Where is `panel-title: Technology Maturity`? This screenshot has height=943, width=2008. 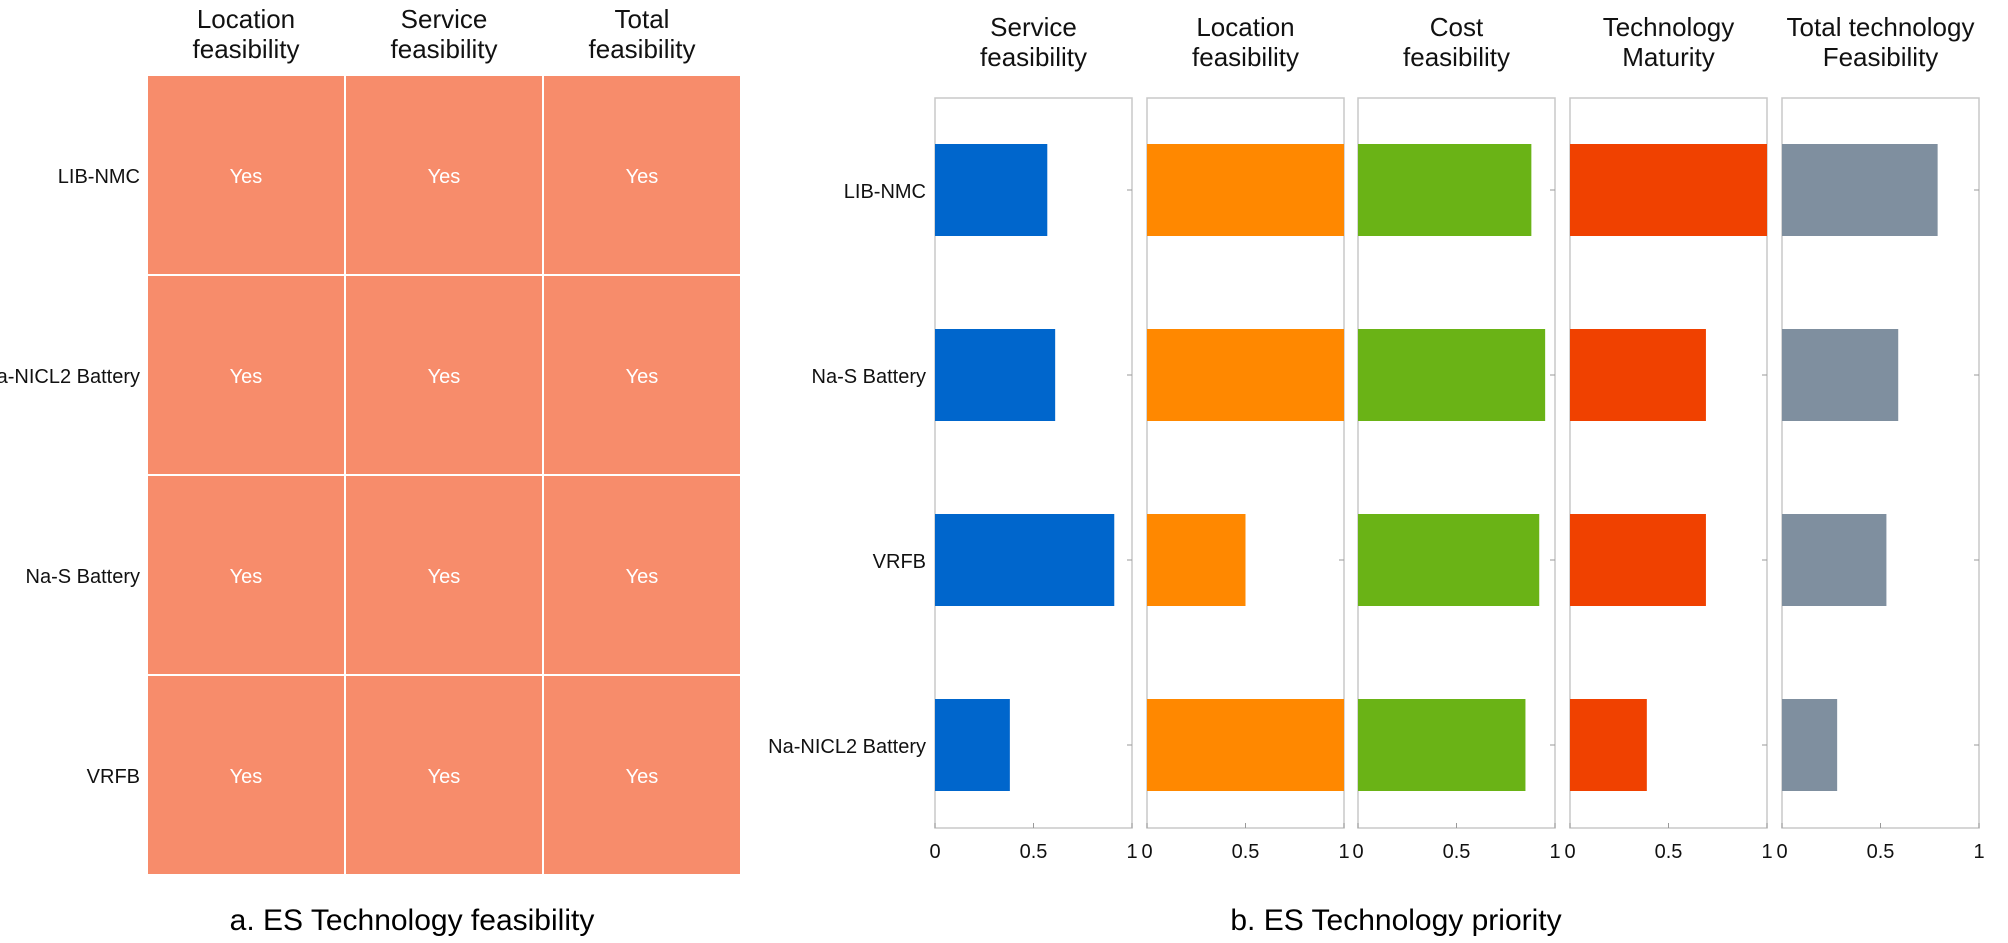 panel-title: Technology Maturity is located at coordinates (1669, 42).